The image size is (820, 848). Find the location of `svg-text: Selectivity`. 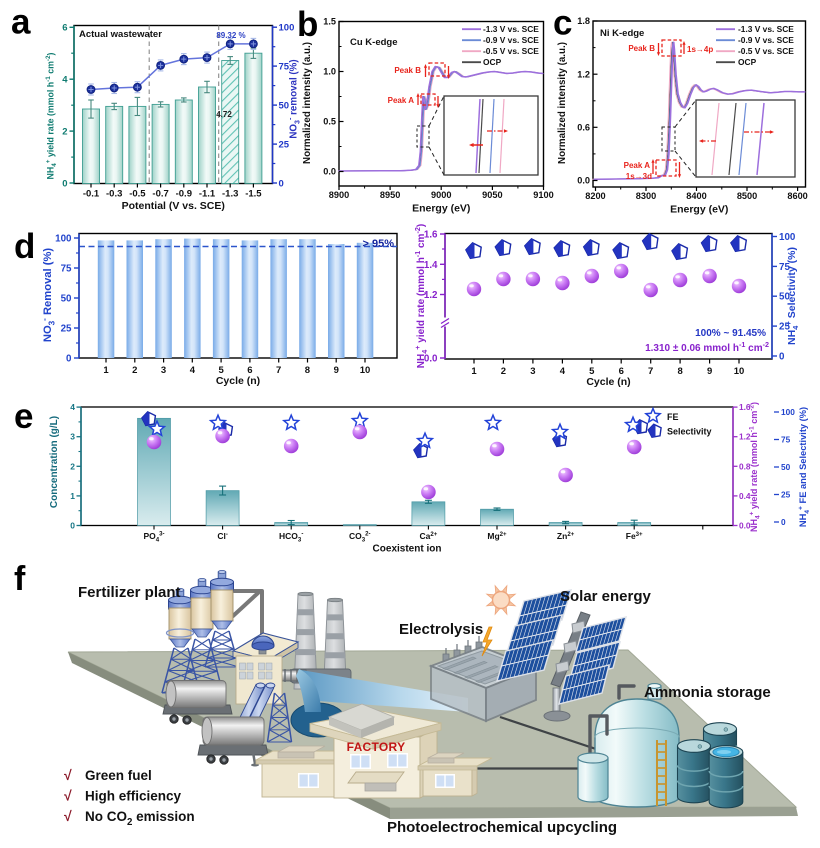

svg-text: Selectivity is located at coordinates (689, 432).